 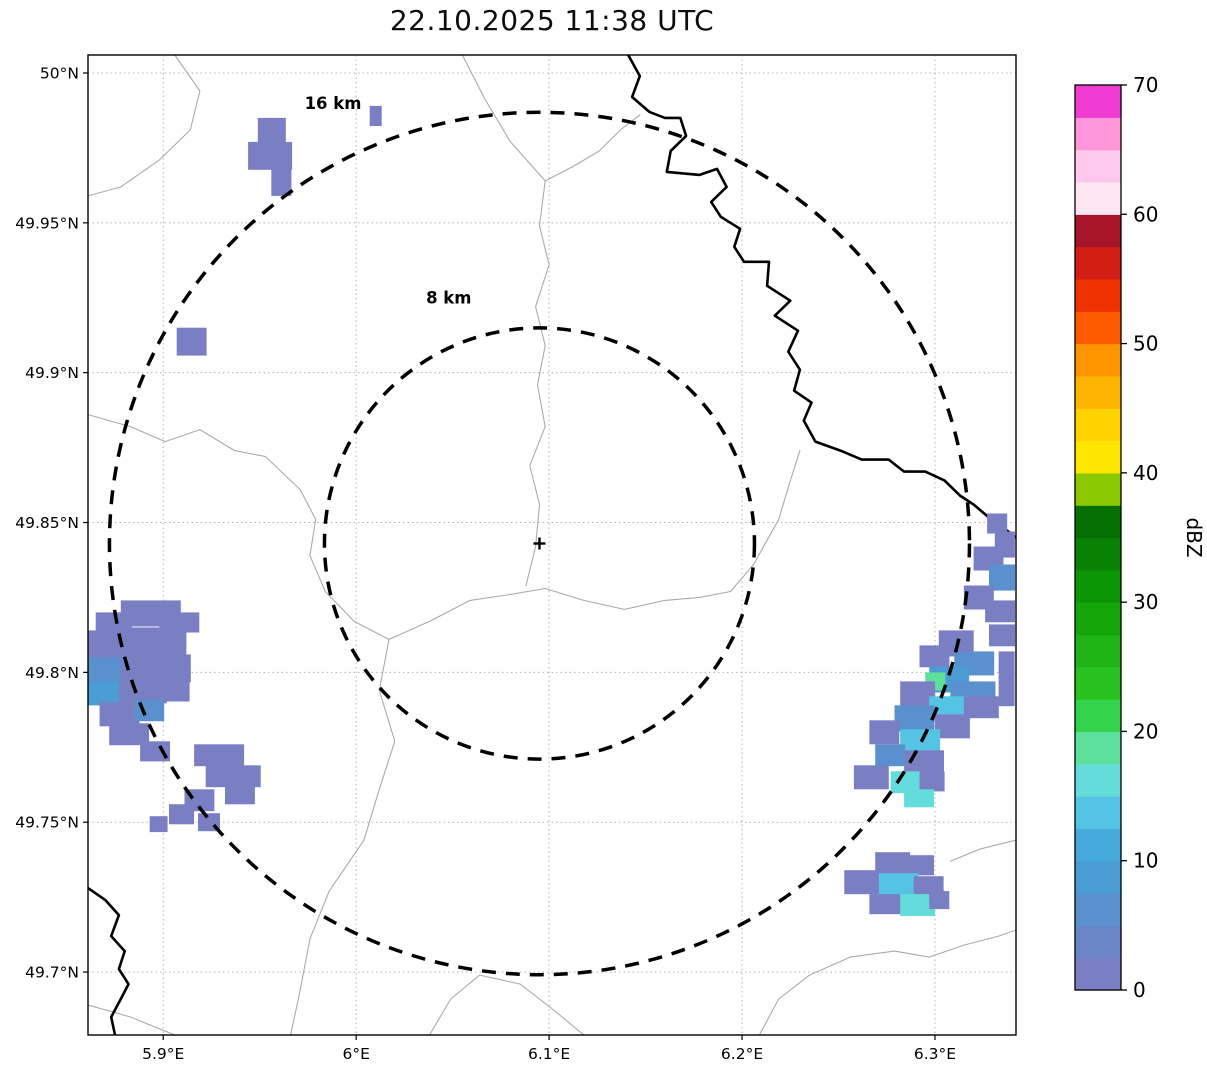 What do you see at coordinates (1145, 344) in the screenshot?
I see `colorbar-tick-label: 50` at bounding box center [1145, 344].